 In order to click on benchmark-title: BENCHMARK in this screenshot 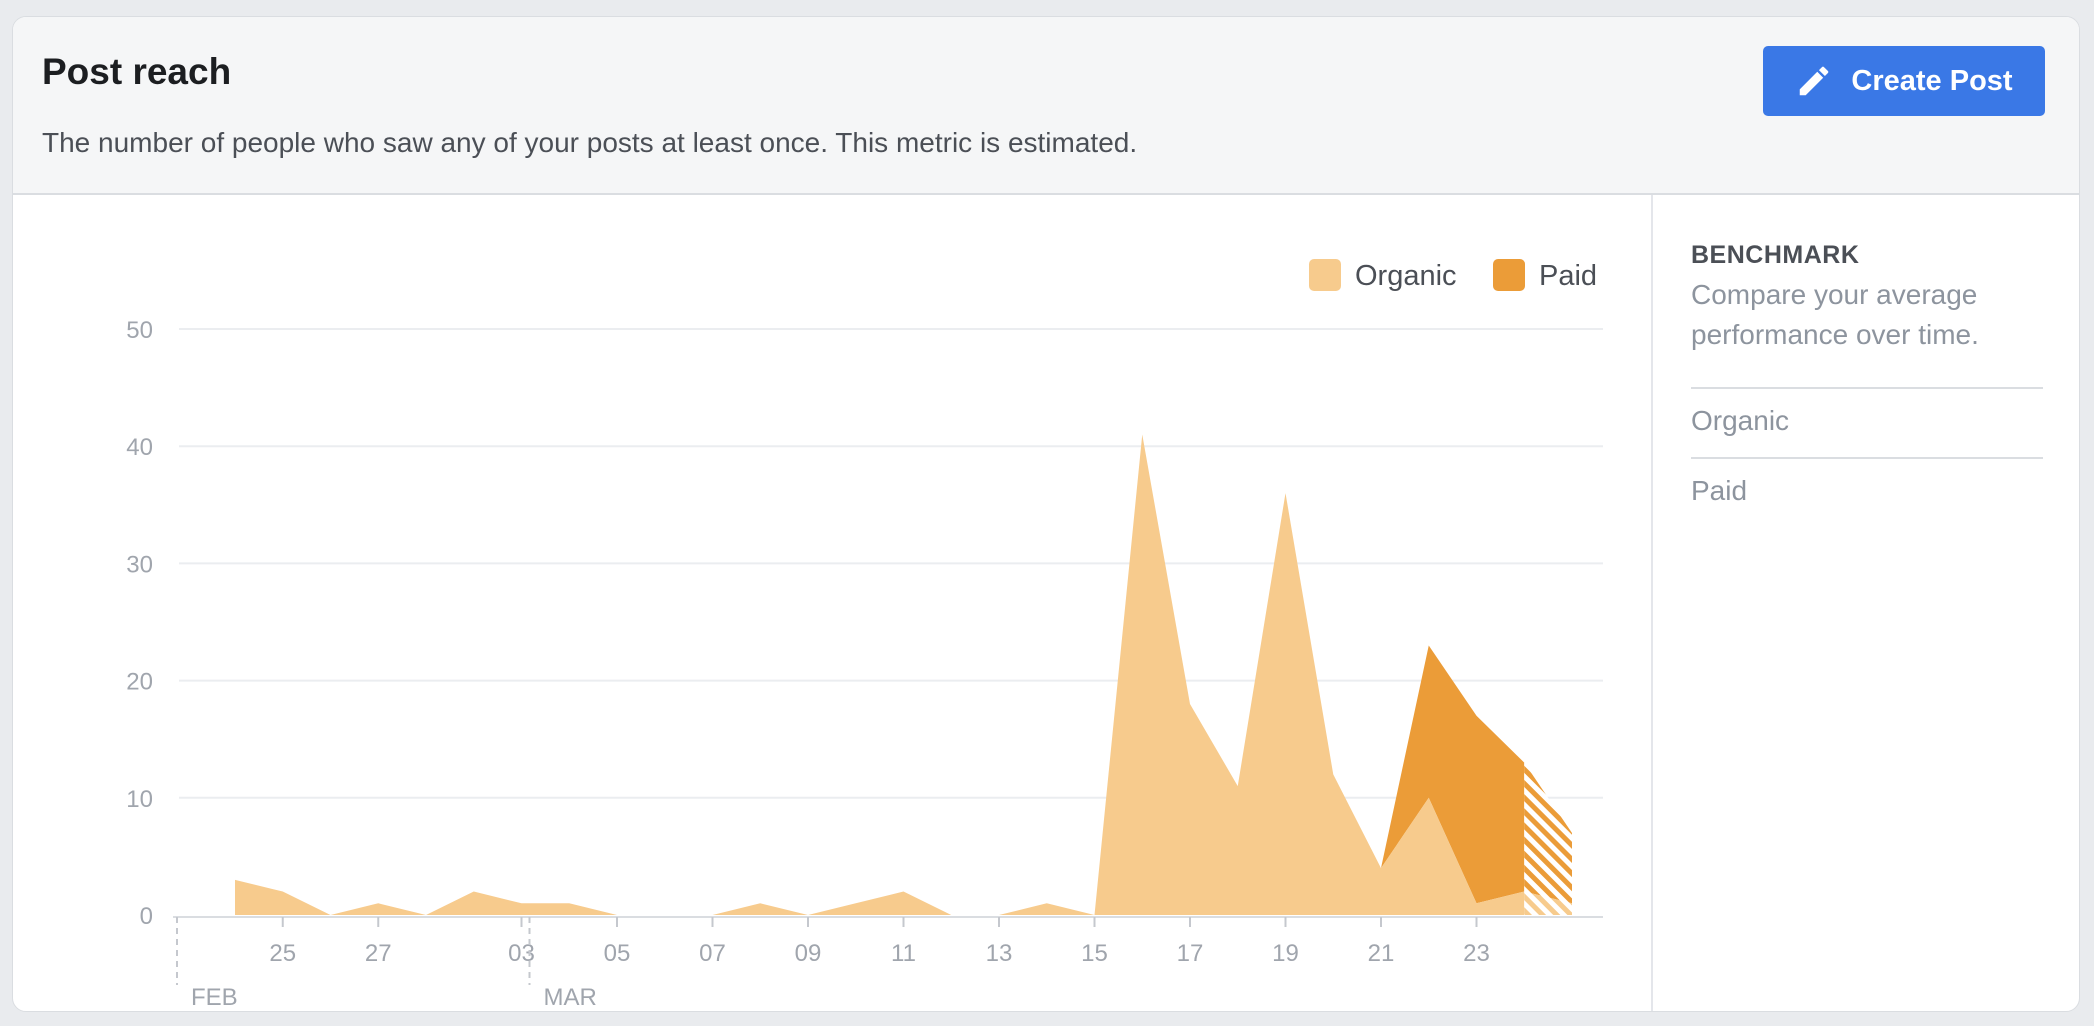, I will do `click(1775, 255)`.